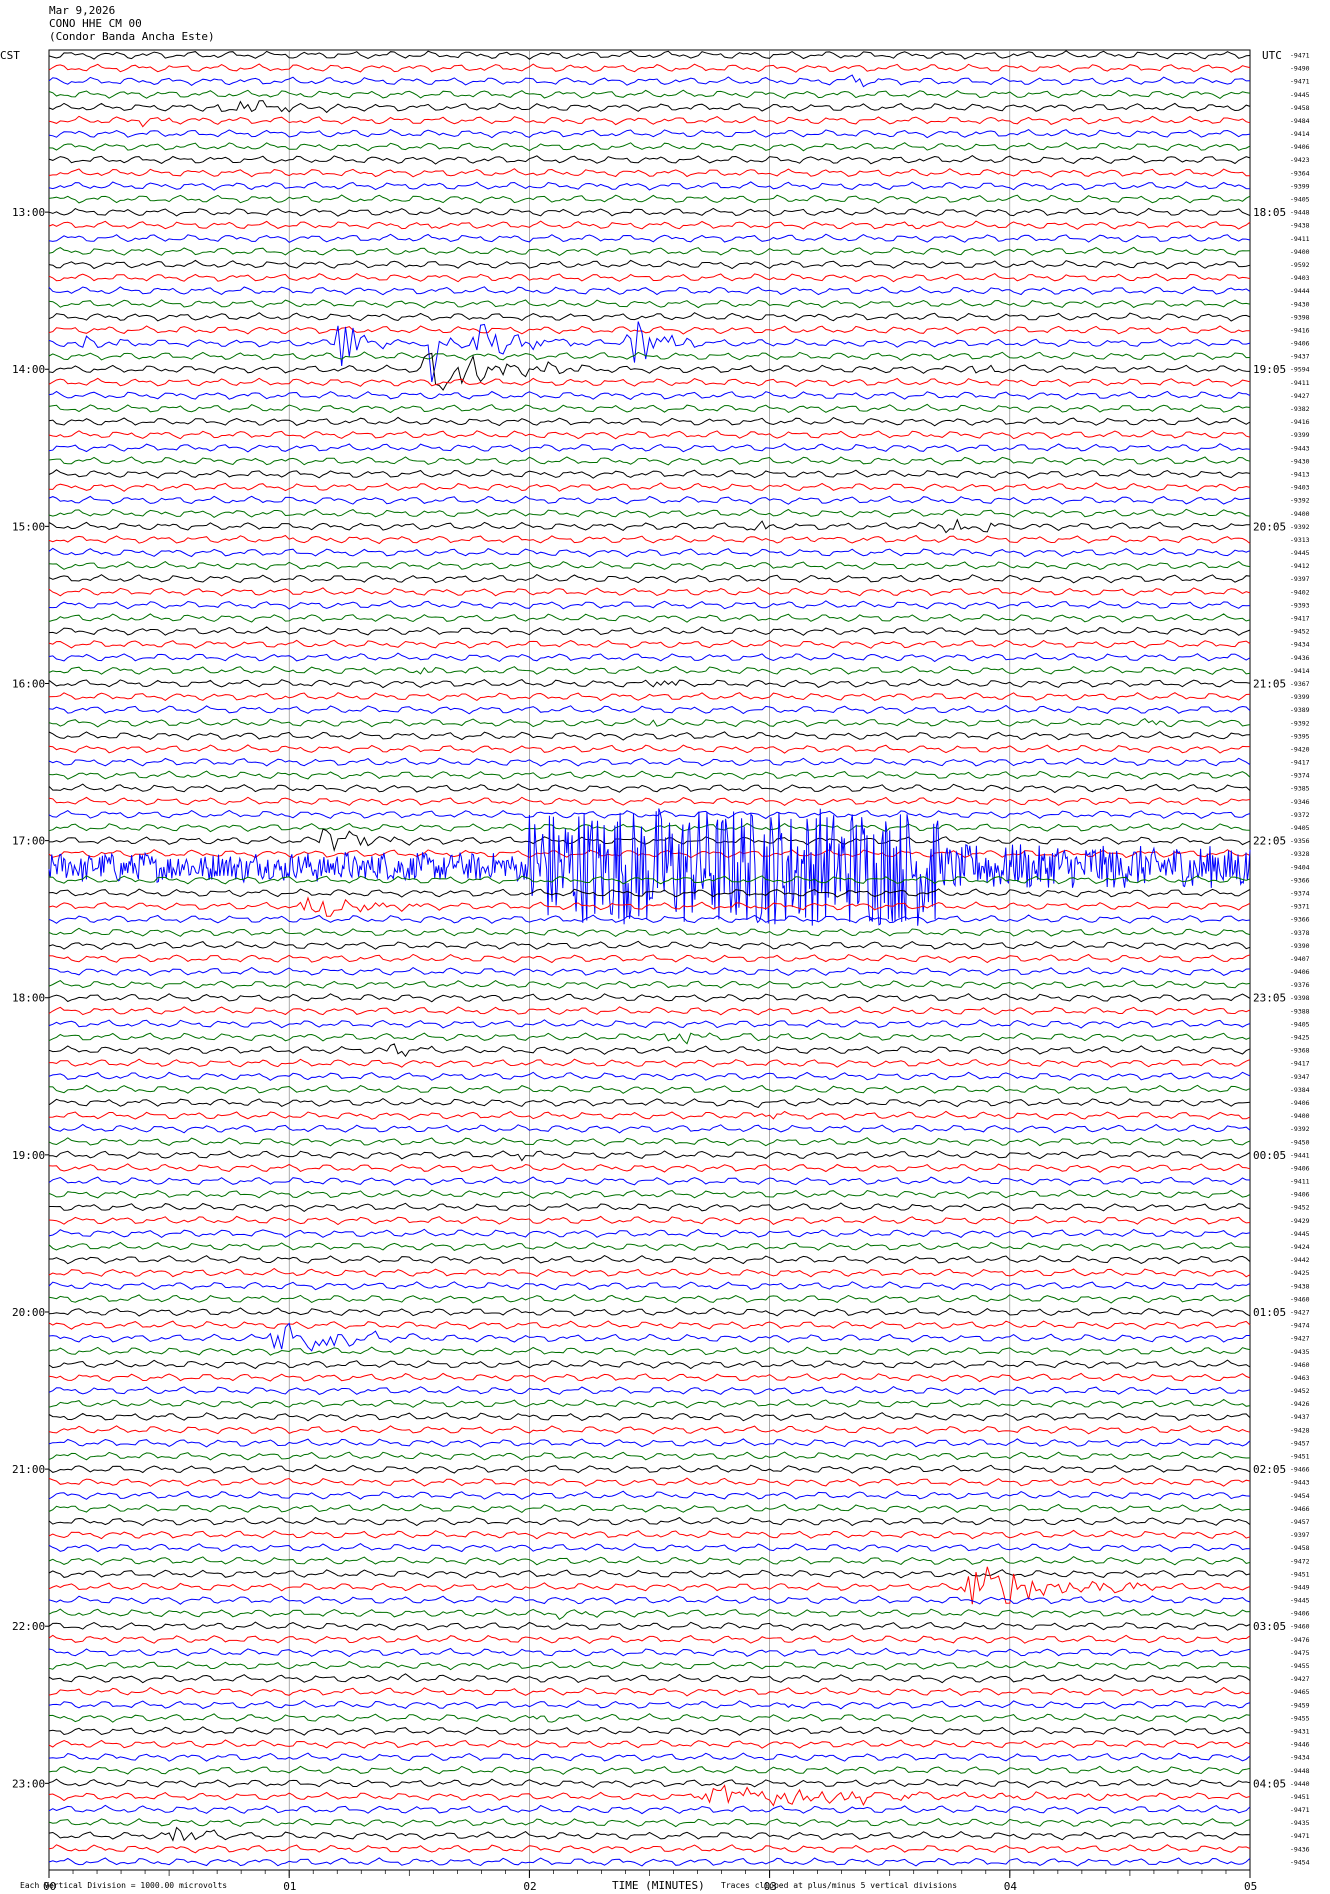 This screenshot has height=1894, width=1330. What do you see at coordinates (1300, 1129) in the screenshot?
I see `trace-offset-label: -9392` at bounding box center [1300, 1129].